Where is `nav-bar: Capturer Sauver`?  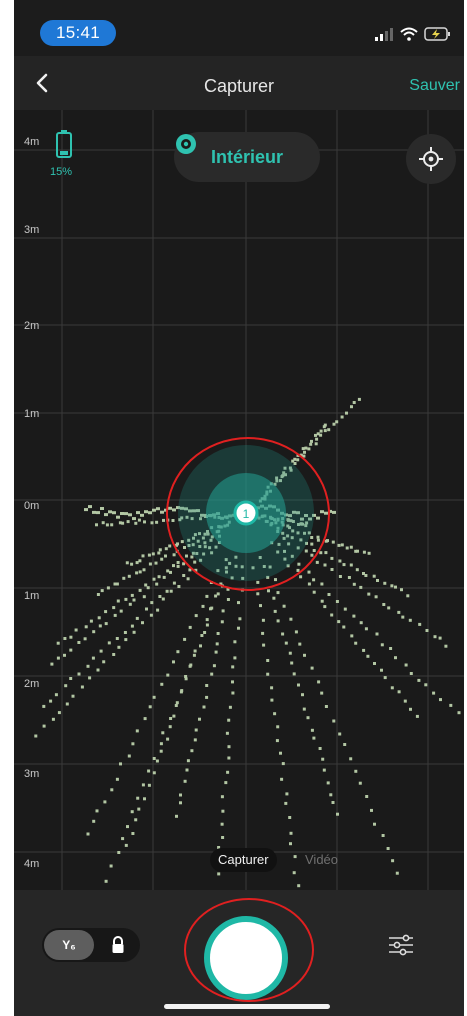
nav-bar: Capturer Sauver is located at coordinates (239, 83).